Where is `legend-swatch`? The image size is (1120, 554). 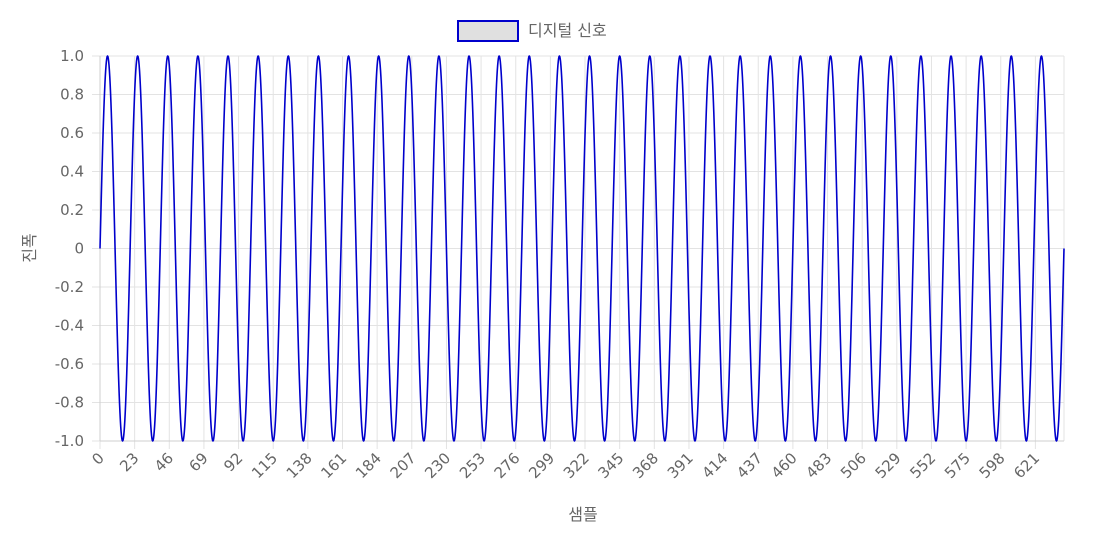 legend-swatch is located at coordinates (488, 31).